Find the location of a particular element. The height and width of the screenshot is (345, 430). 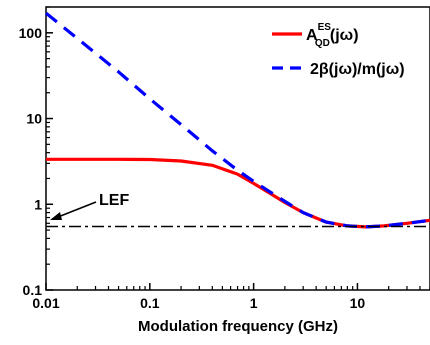

lef-arrow-head is located at coordinates (56, 216).